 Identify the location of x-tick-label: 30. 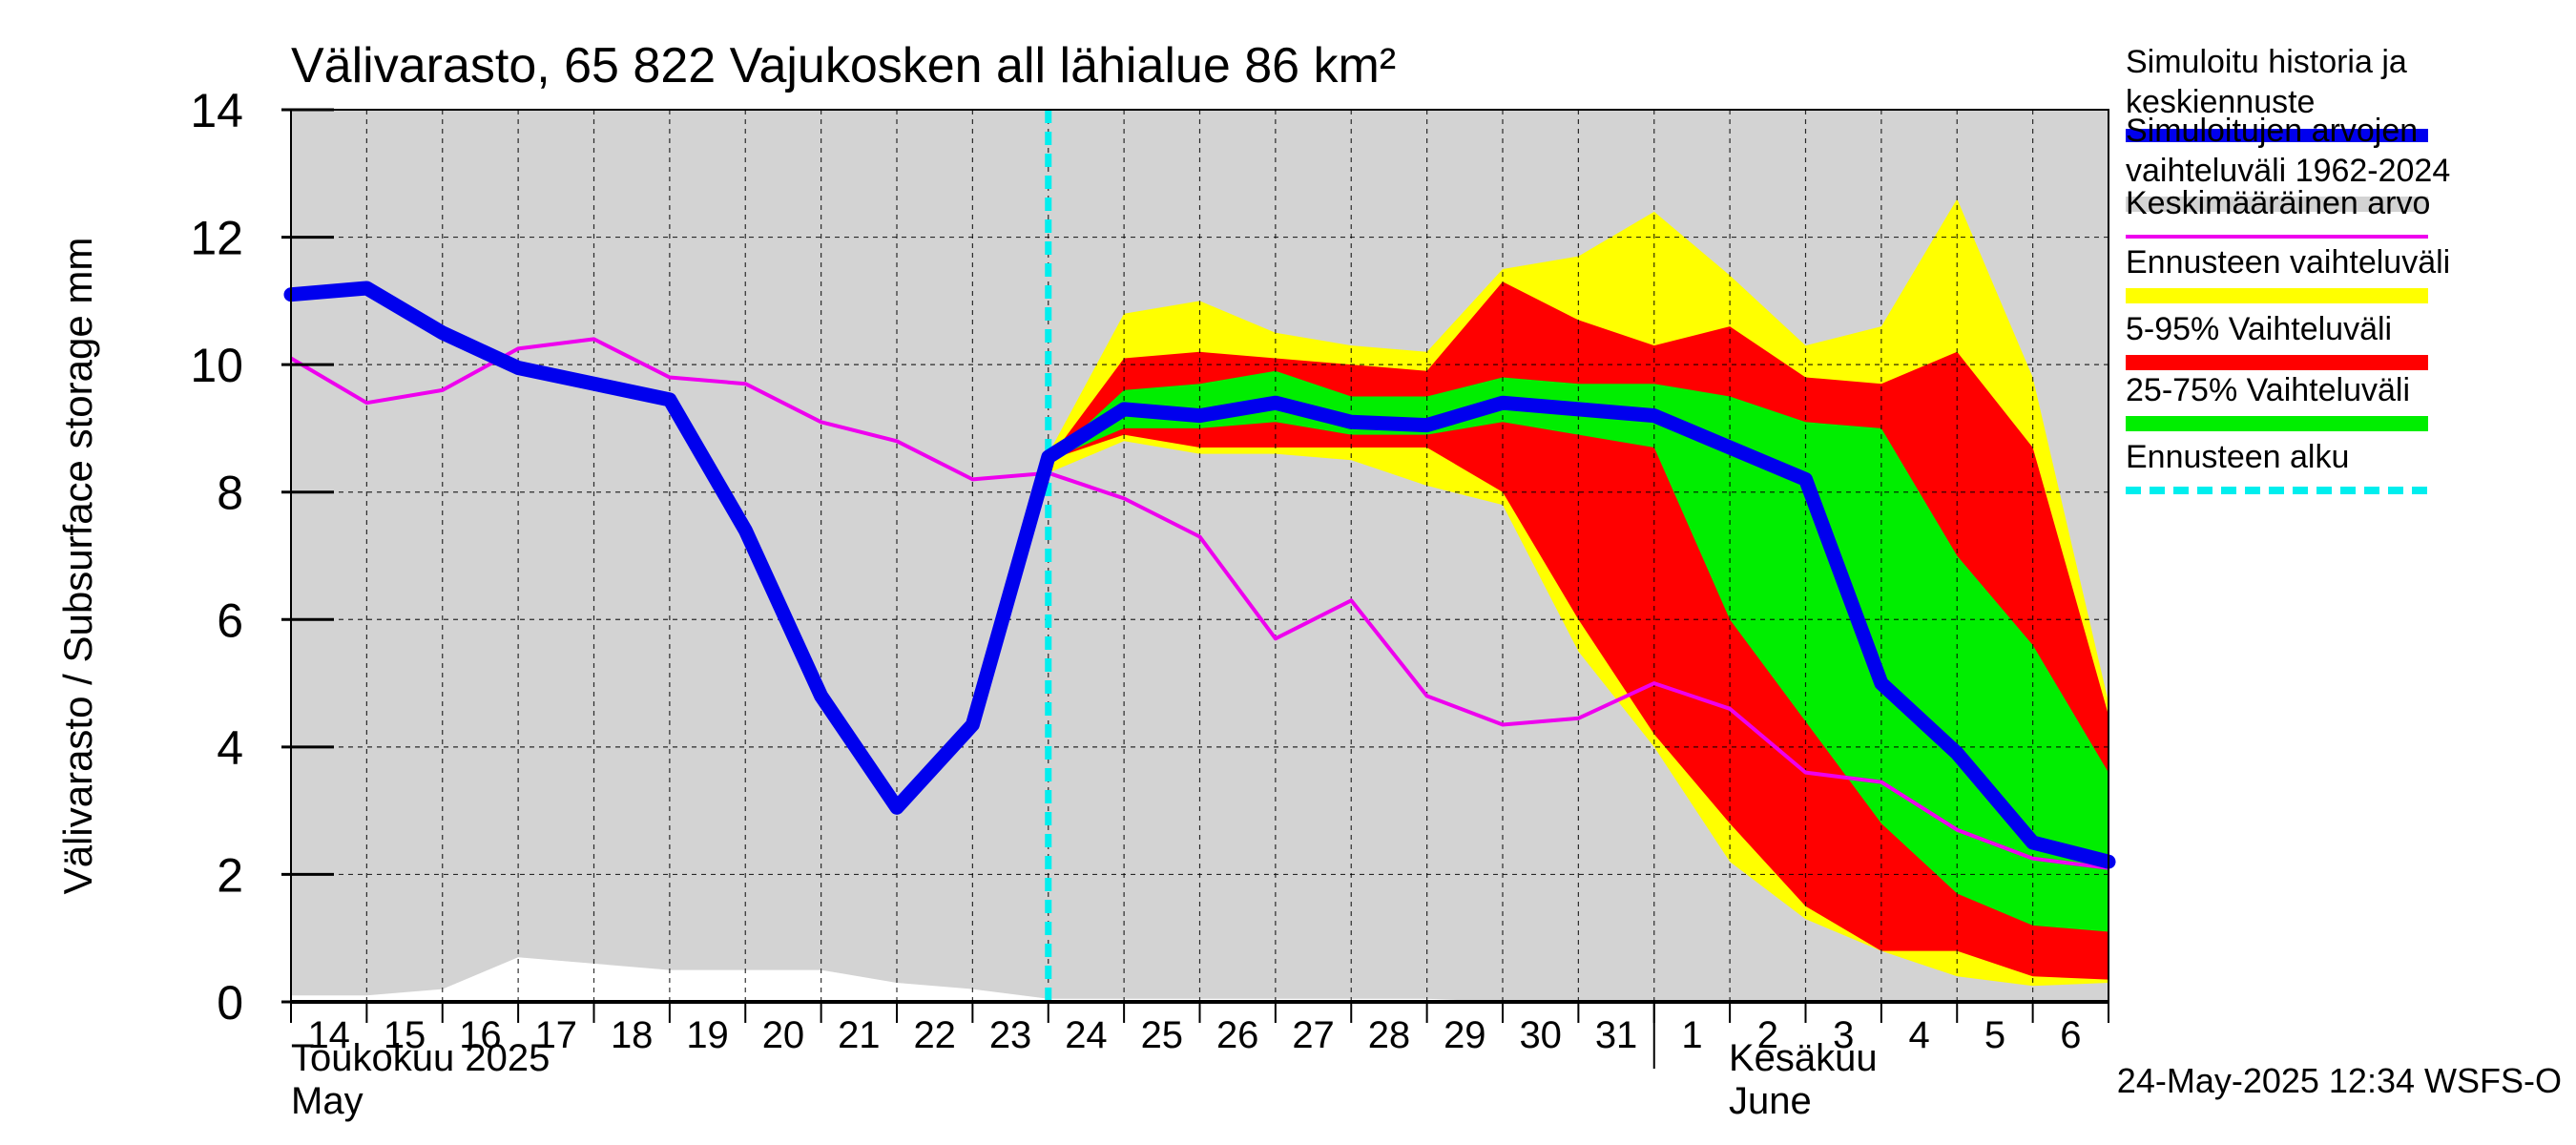
(1540, 1035).